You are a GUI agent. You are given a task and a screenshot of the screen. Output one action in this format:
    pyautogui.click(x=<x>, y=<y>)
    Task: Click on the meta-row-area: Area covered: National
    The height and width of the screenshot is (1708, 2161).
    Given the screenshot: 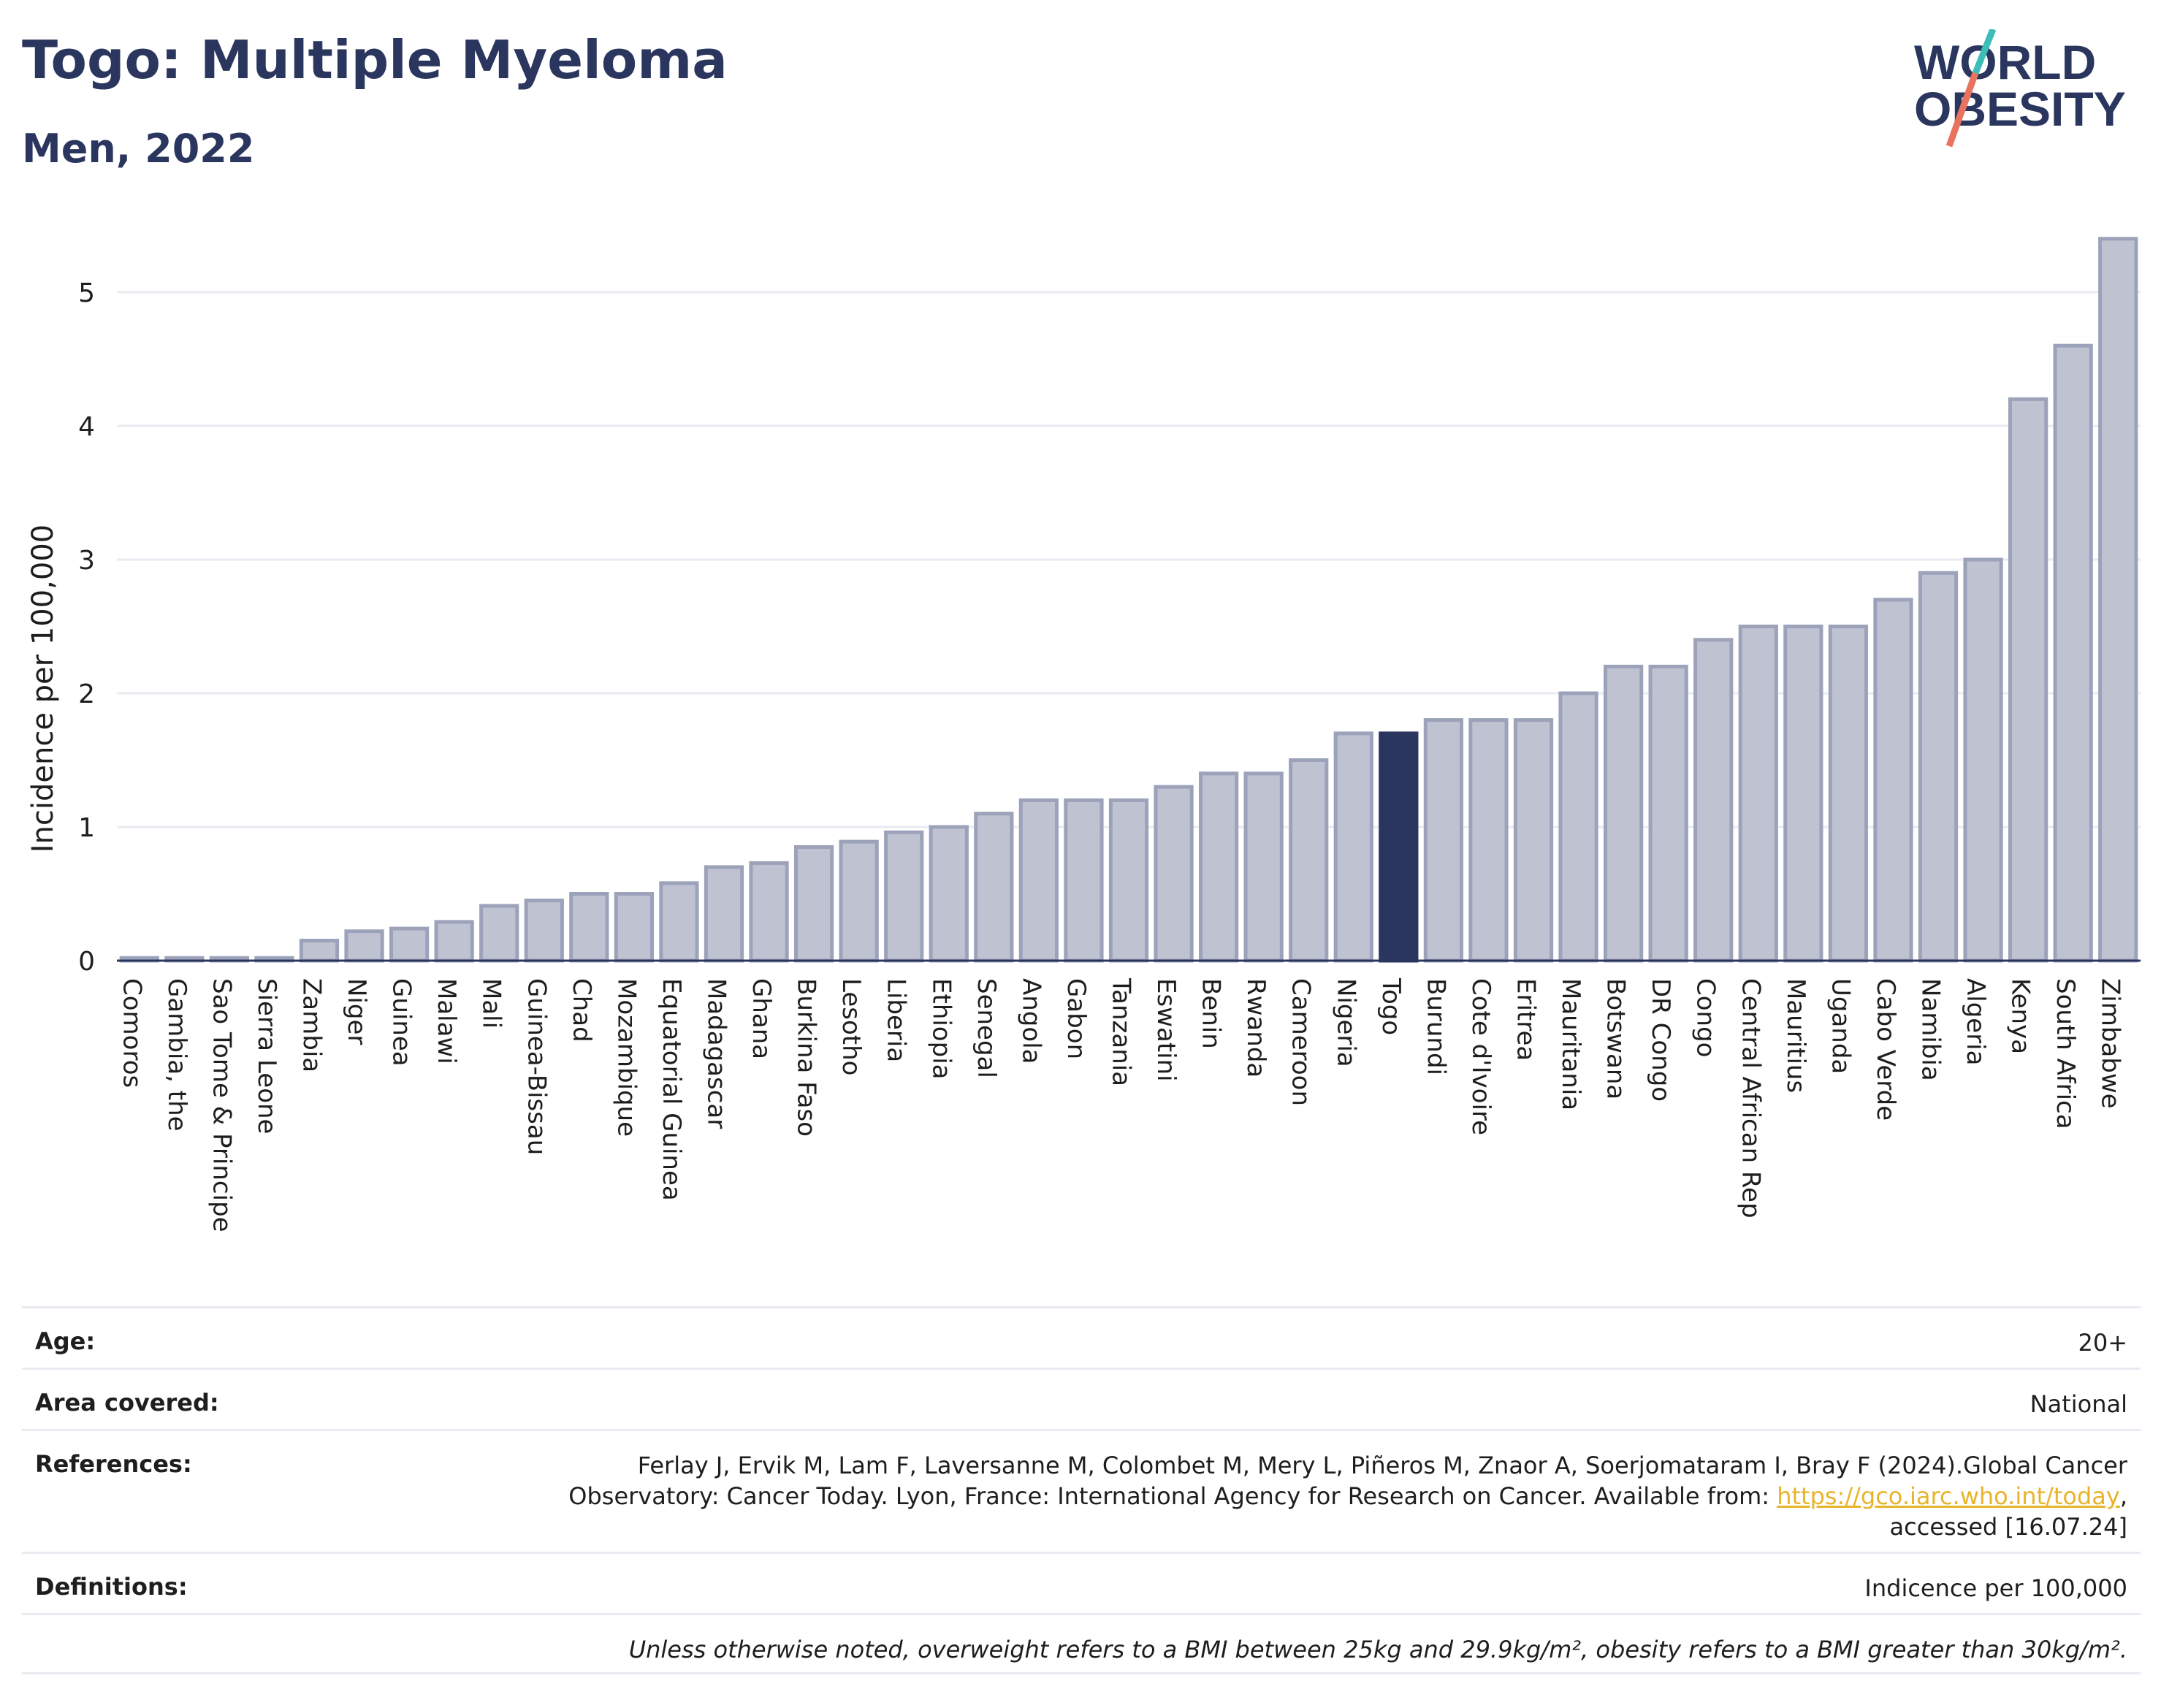 What is the action you would take?
    pyautogui.click(x=1081, y=1398)
    